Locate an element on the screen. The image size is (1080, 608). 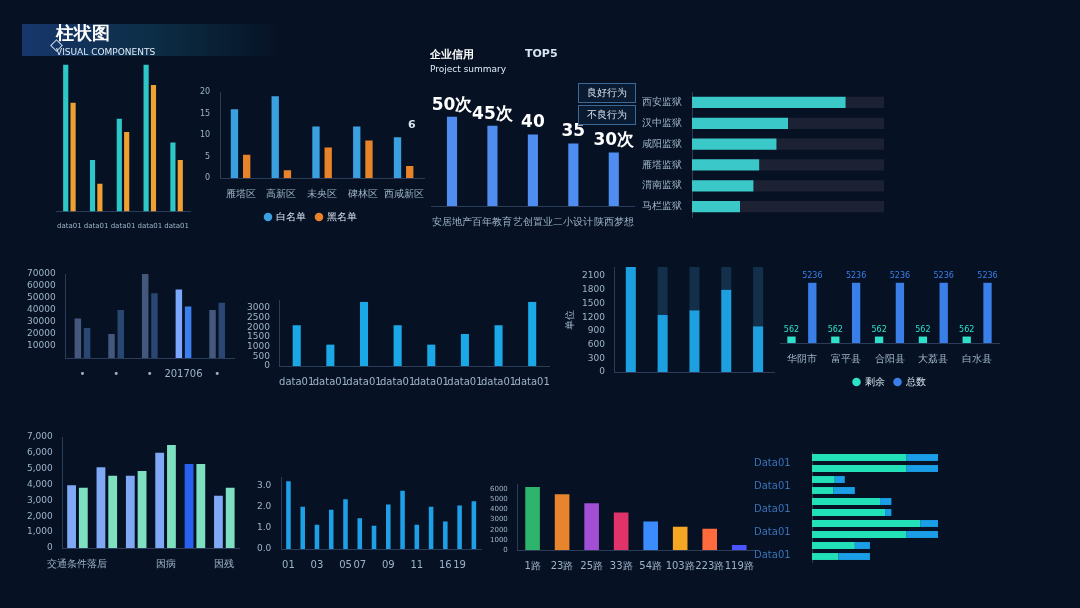
y-tick-label: 30000 is located at coordinates (41, 321).